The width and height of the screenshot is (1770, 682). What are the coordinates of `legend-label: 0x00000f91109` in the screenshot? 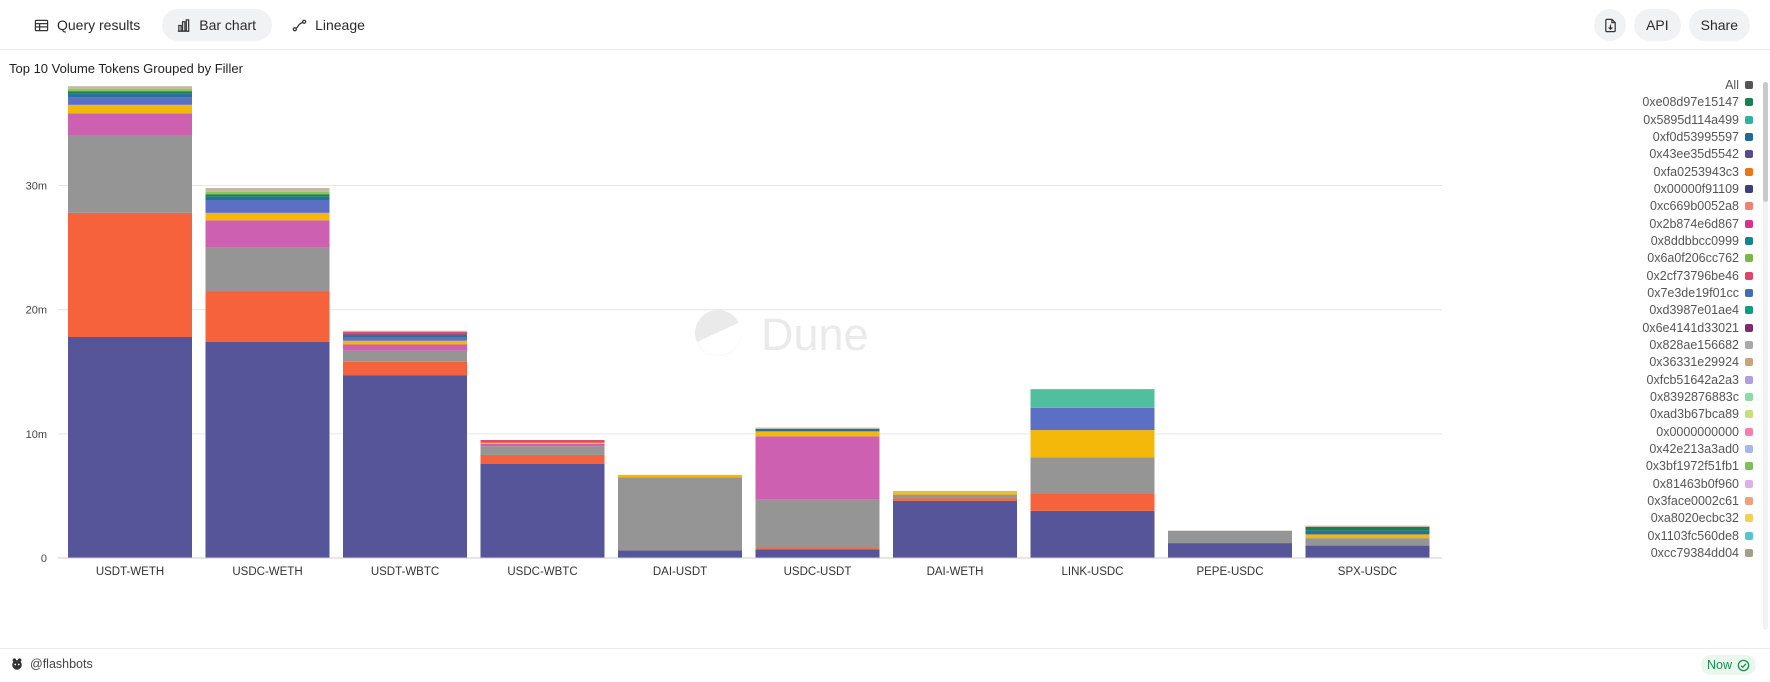 It's located at (1696, 188).